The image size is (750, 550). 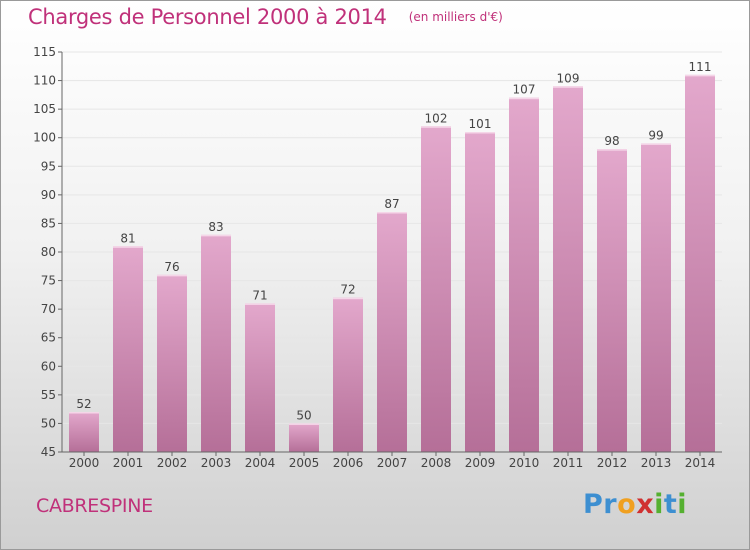 I want to click on chart-subtitle: (en milliers d'€), so click(x=455, y=17).